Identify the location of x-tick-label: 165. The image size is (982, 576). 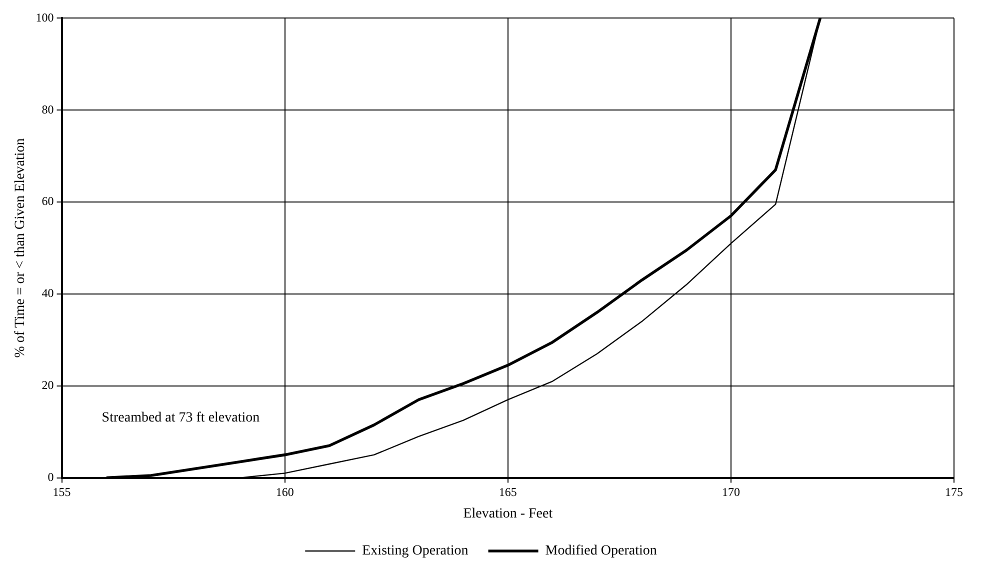
(507, 492).